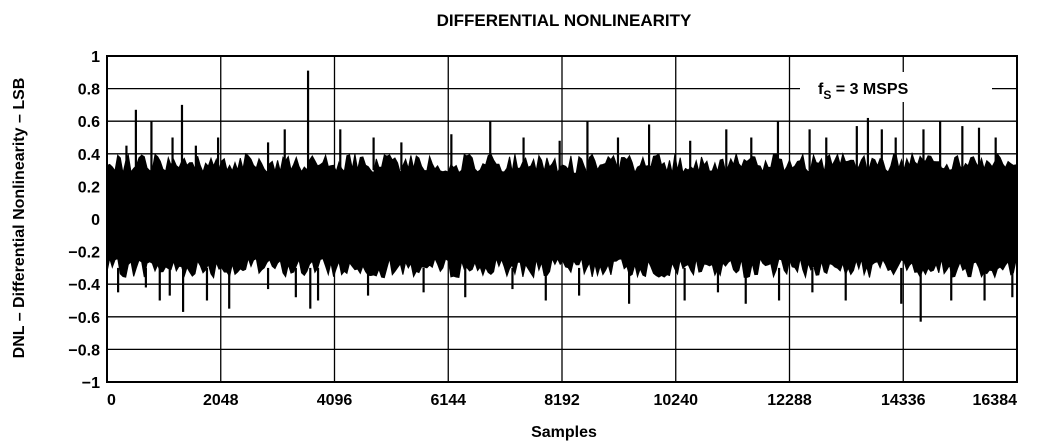  What do you see at coordinates (89, 122) in the screenshot?
I see `y-tick-label: 0.6` at bounding box center [89, 122].